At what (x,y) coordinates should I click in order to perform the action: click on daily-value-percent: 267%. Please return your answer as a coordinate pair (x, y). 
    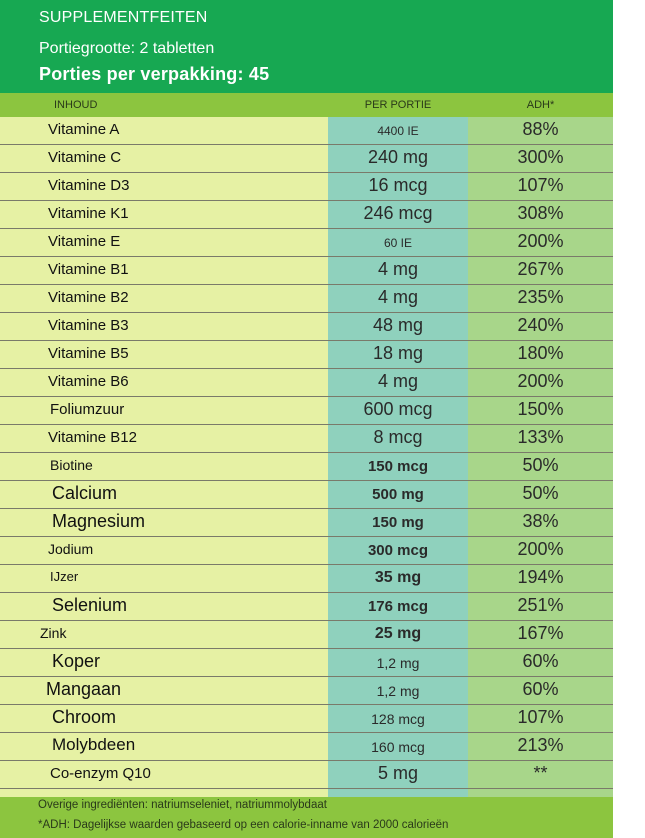
    Looking at the image, I should click on (540, 269).